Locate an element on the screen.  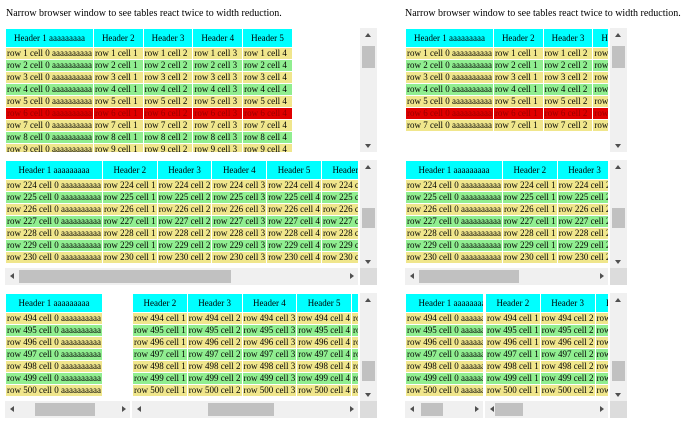
table-cell: row 228 cell 2 is located at coordinates (582, 233).